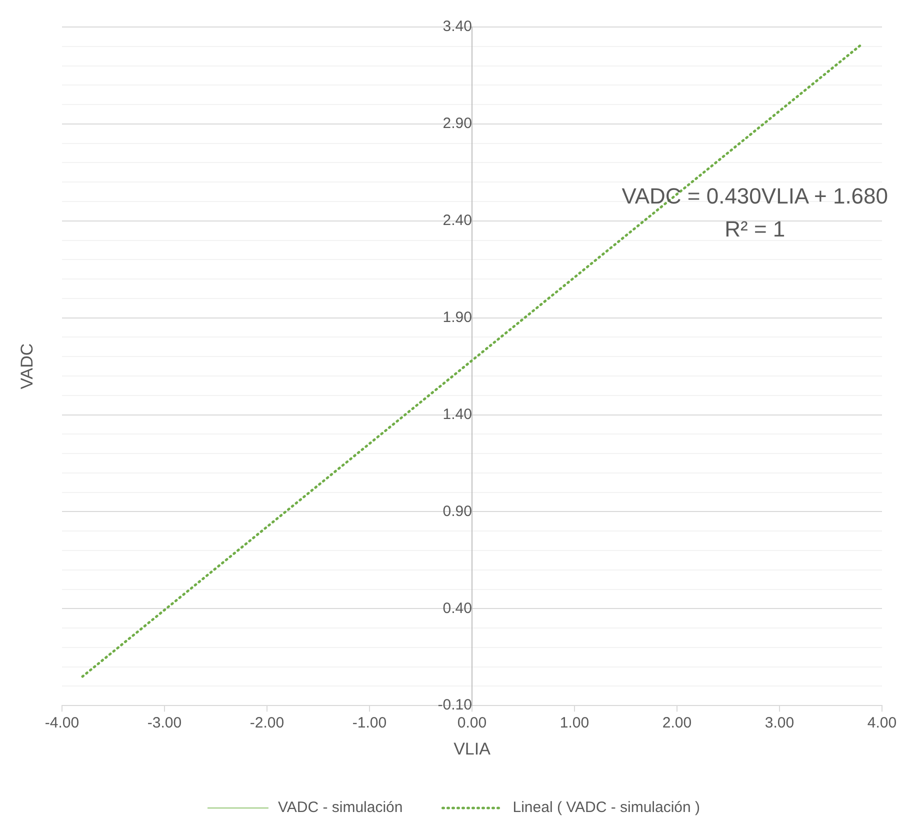  Describe the element at coordinates (267, 723) in the screenshot. I see `x-tick-label: -2.00` at that location.